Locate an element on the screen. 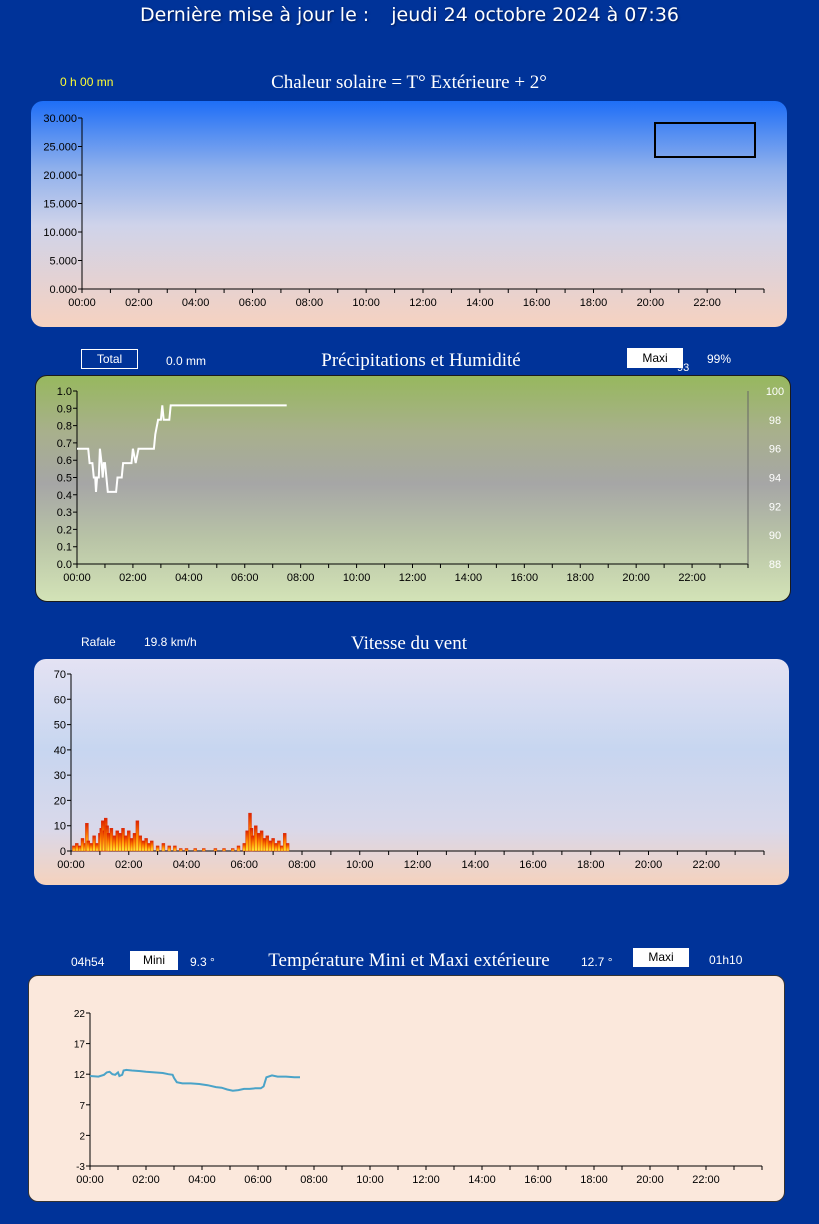 Image resolution: width=819 pixels, height=1224 pixels. temp-x-tick-label: 14:00 is located at coordinates (482, 1180).